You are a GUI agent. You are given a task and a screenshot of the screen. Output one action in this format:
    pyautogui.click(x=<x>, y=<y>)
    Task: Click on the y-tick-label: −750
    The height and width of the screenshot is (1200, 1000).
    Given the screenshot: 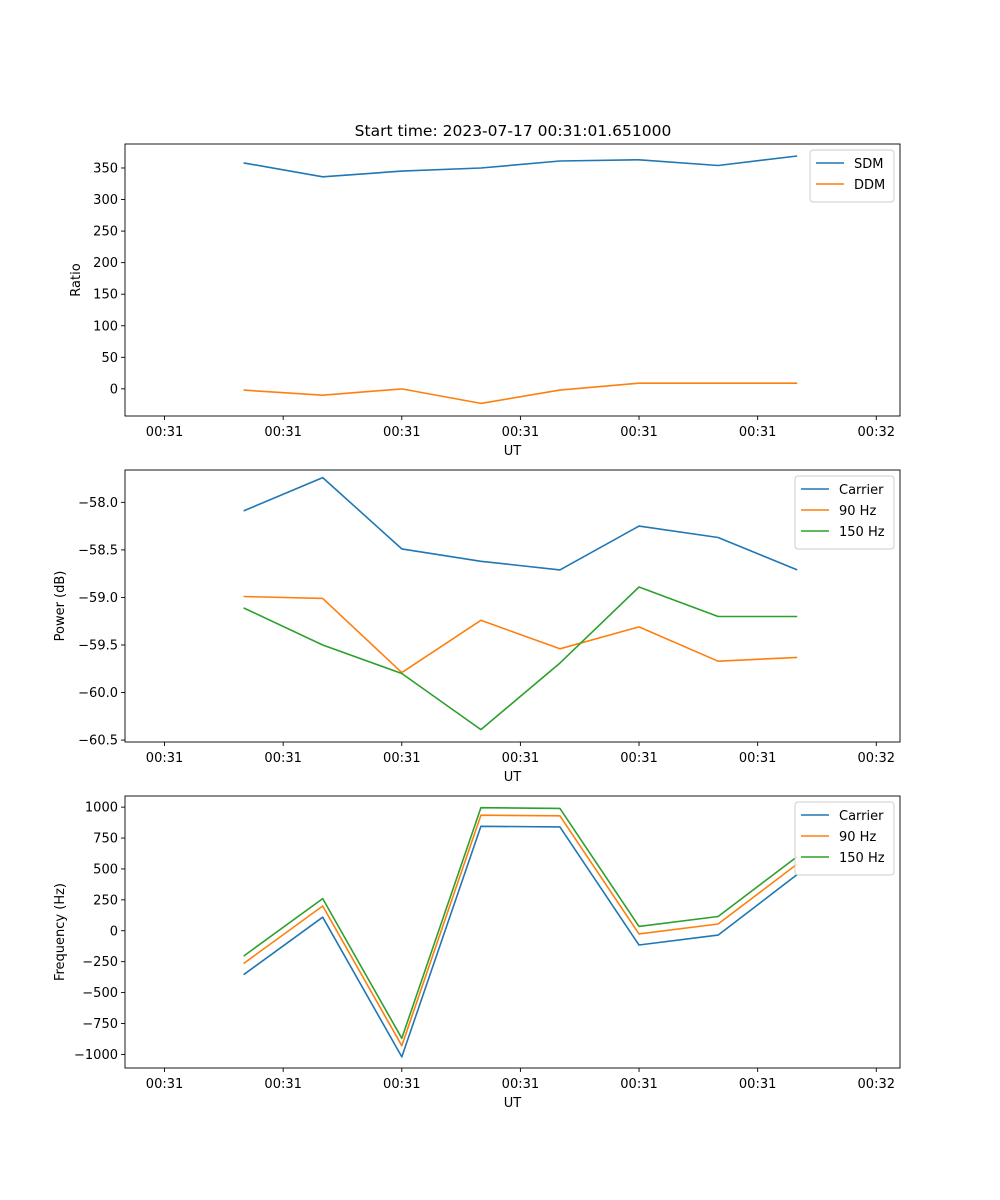 What is the action you would take?
    pyautogui.click(x=100, y=1024)
    